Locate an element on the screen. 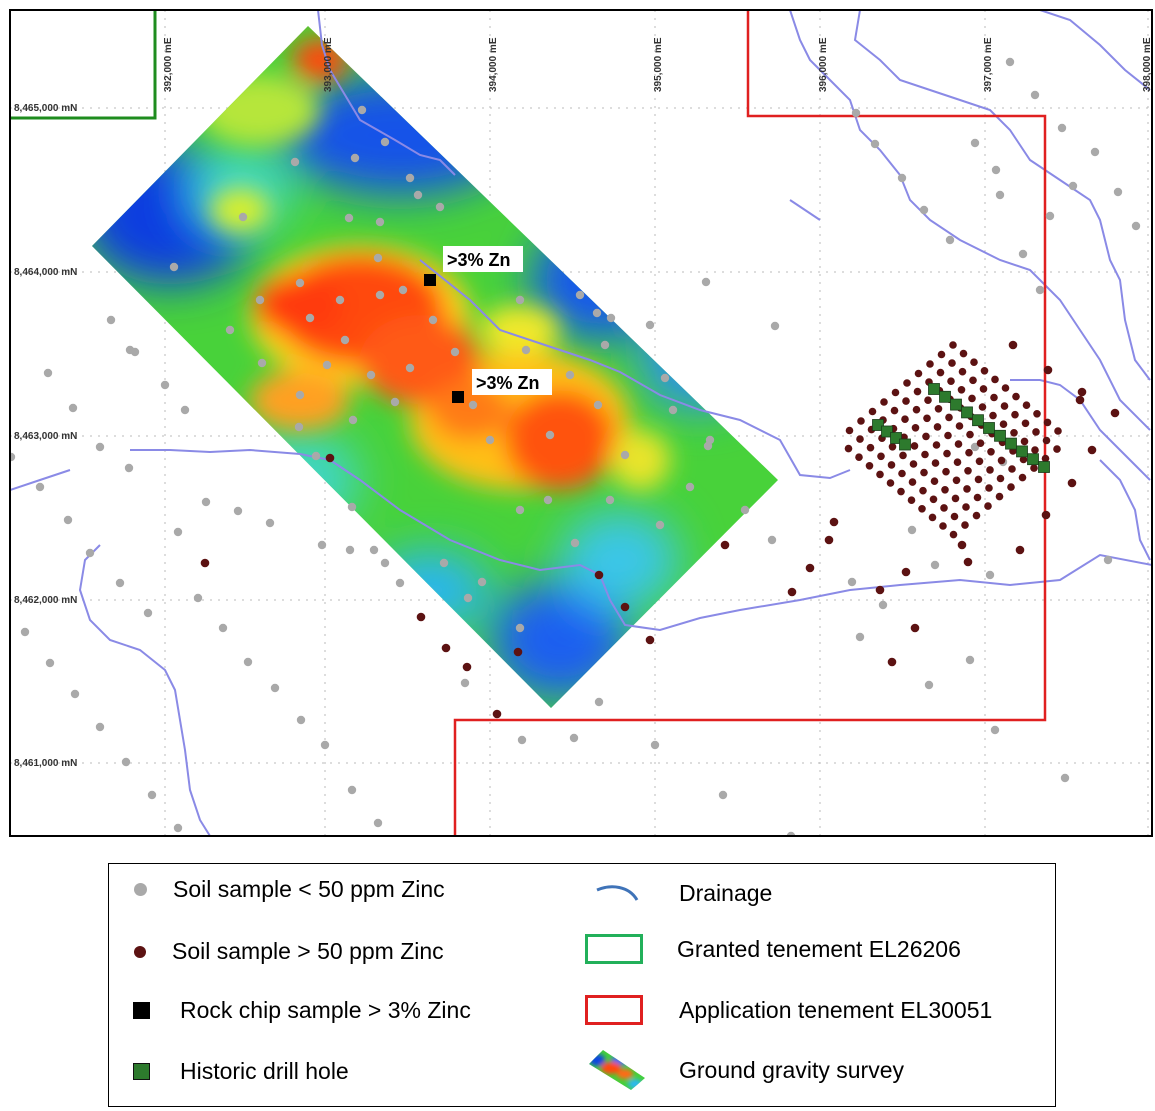 This screenshot has height=1111, width=1155. legend-label: Ground gravity survey is located at coordinates (791, 1069).